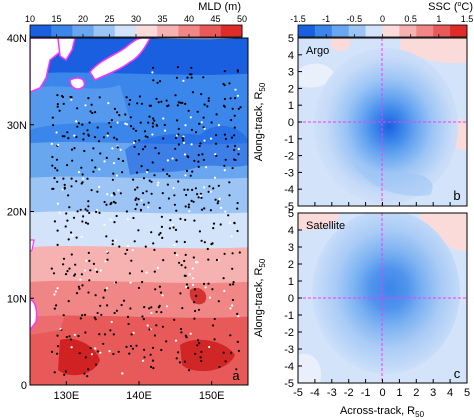 Image resolution: width=474 pixels, height=420 pixels. Describe the element at coordinates (291, 248) in the screenshot. I see `y-tick-label: 3` at that location.